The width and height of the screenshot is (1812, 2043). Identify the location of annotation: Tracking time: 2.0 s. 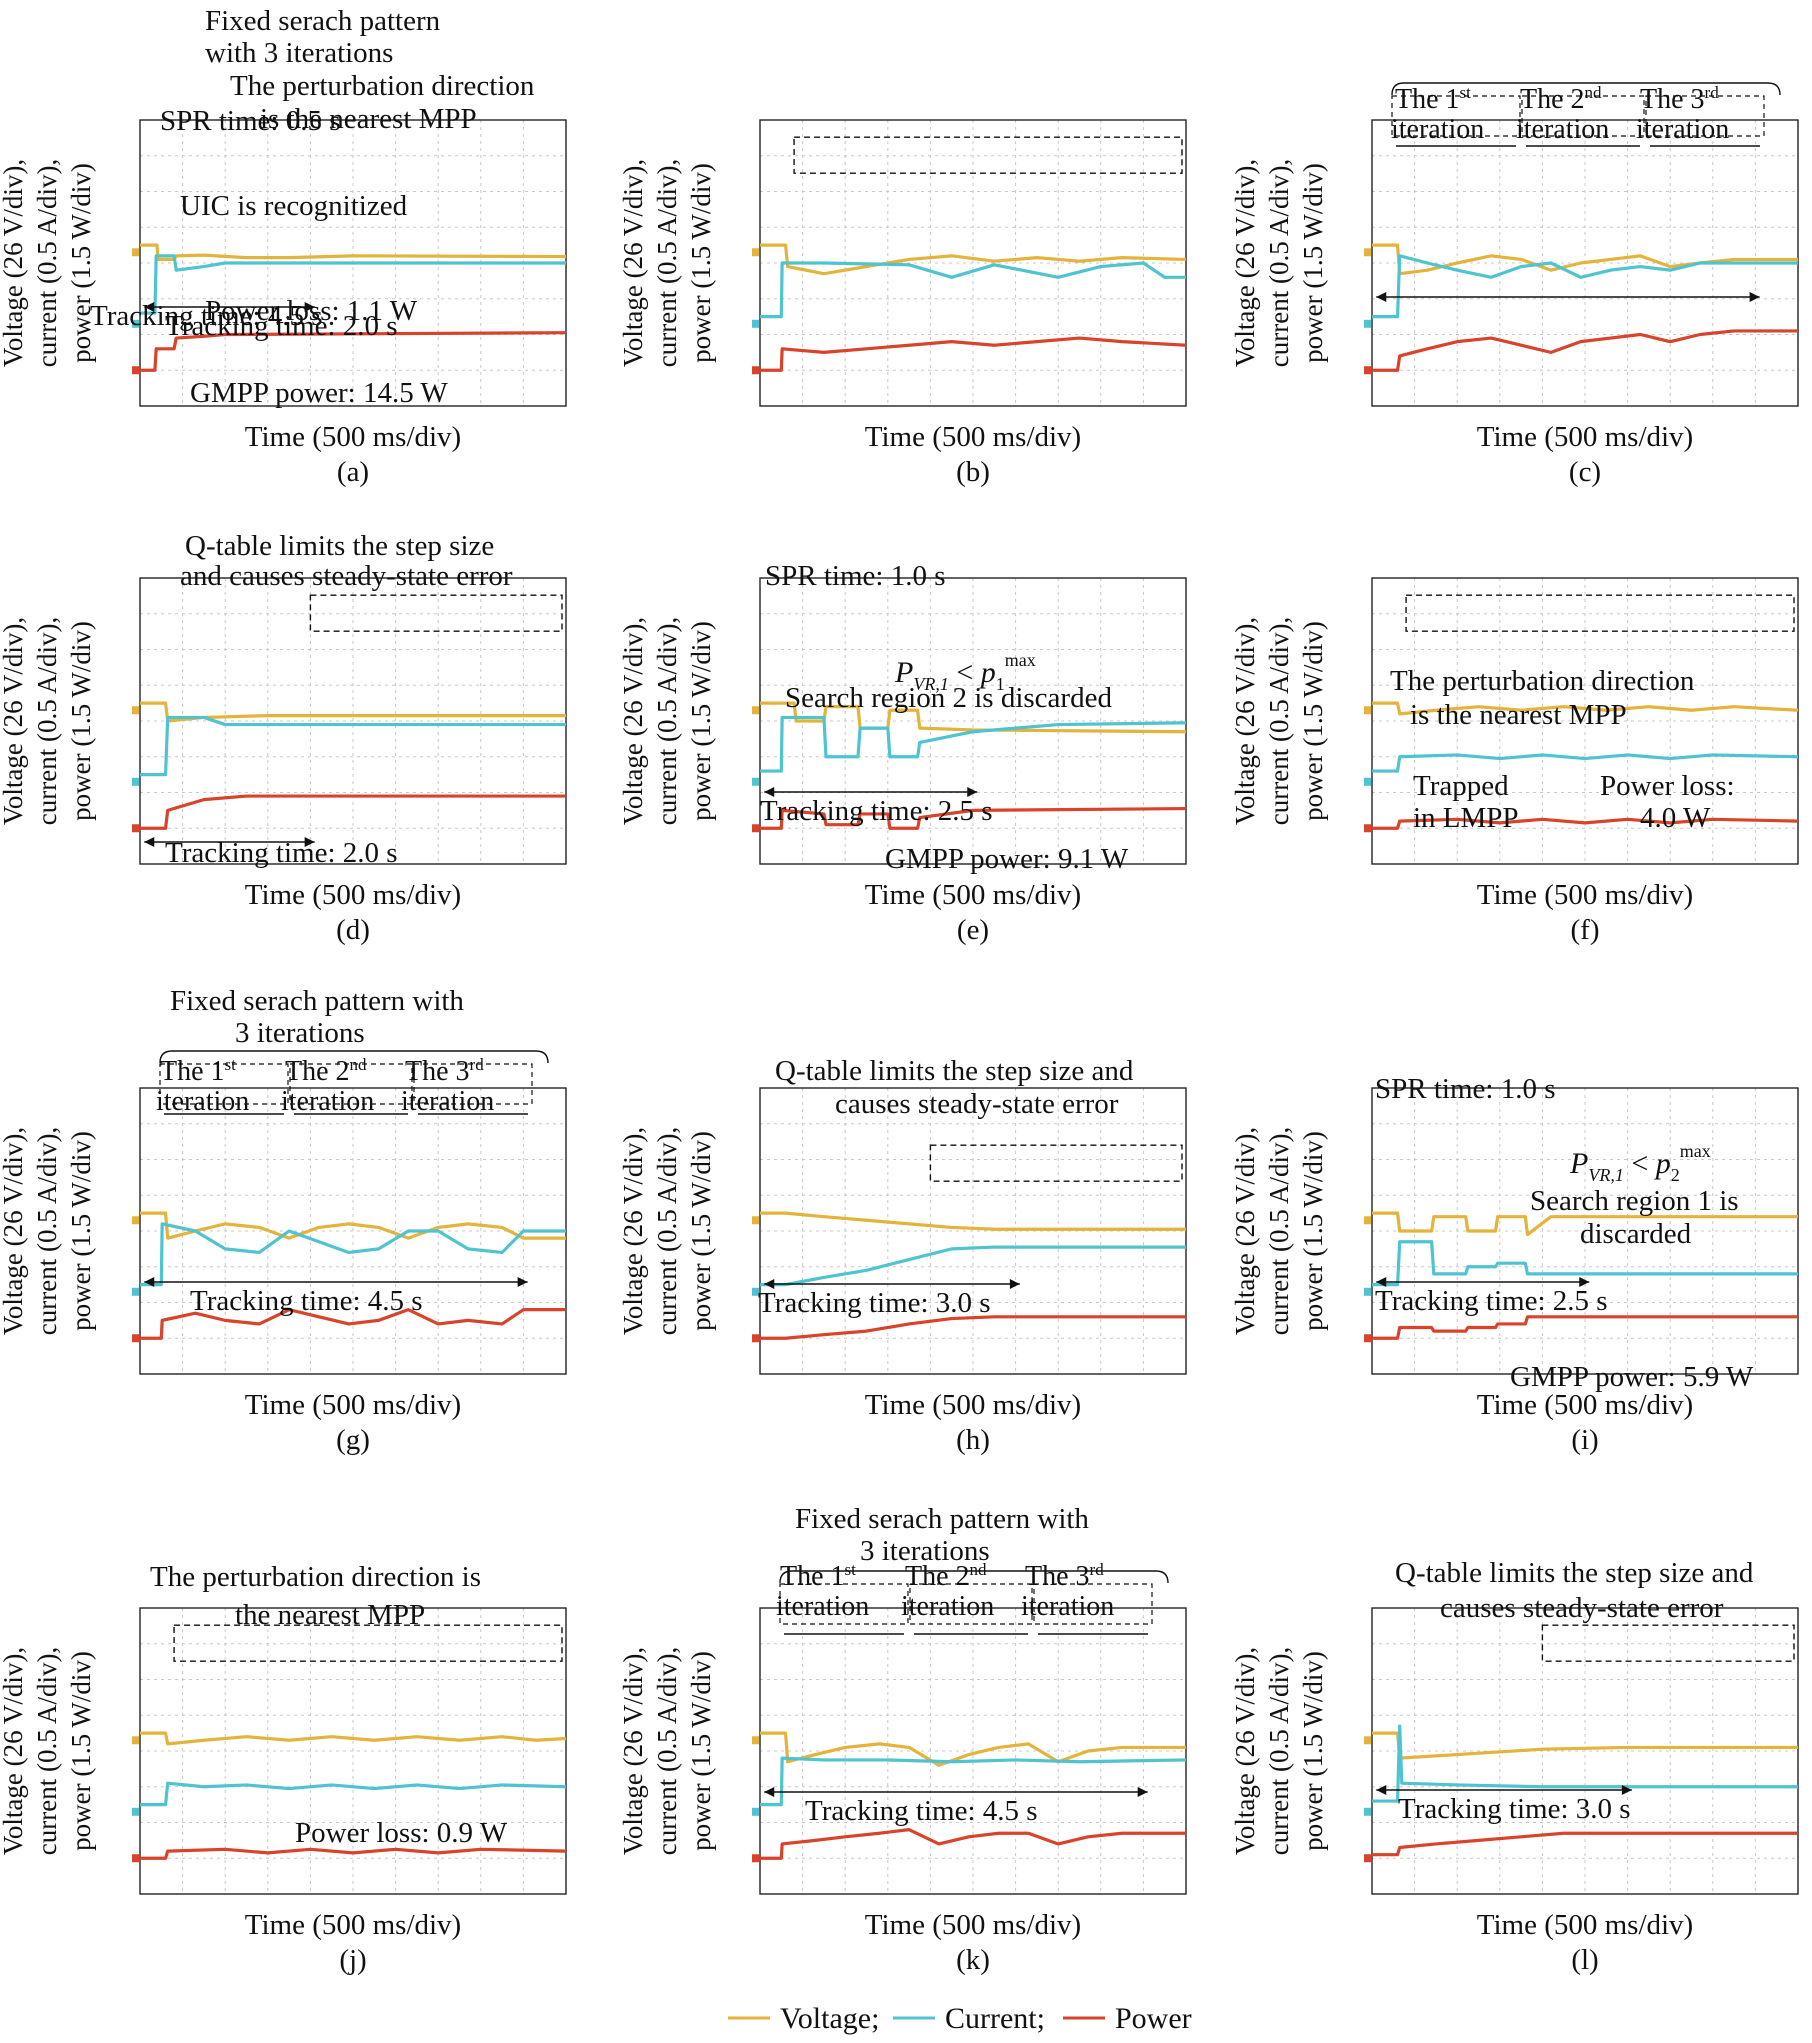
(281, 326).